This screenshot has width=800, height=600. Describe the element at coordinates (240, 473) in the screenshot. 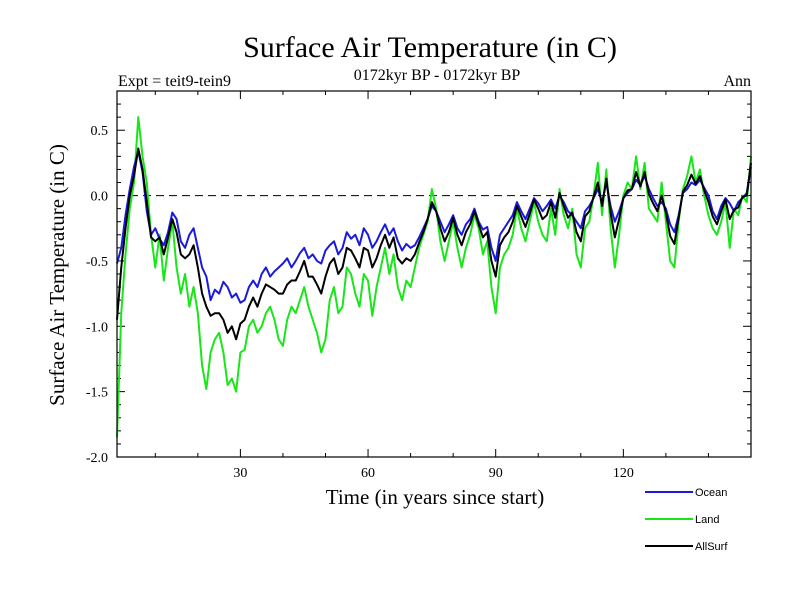

I see `x-tick-label: 30` at that location.